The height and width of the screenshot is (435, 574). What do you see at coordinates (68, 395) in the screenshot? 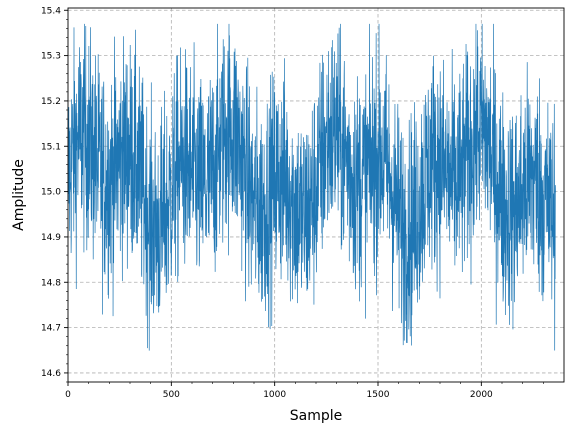
I see `x-tick-label: 0` at bounding box center [68, 395].